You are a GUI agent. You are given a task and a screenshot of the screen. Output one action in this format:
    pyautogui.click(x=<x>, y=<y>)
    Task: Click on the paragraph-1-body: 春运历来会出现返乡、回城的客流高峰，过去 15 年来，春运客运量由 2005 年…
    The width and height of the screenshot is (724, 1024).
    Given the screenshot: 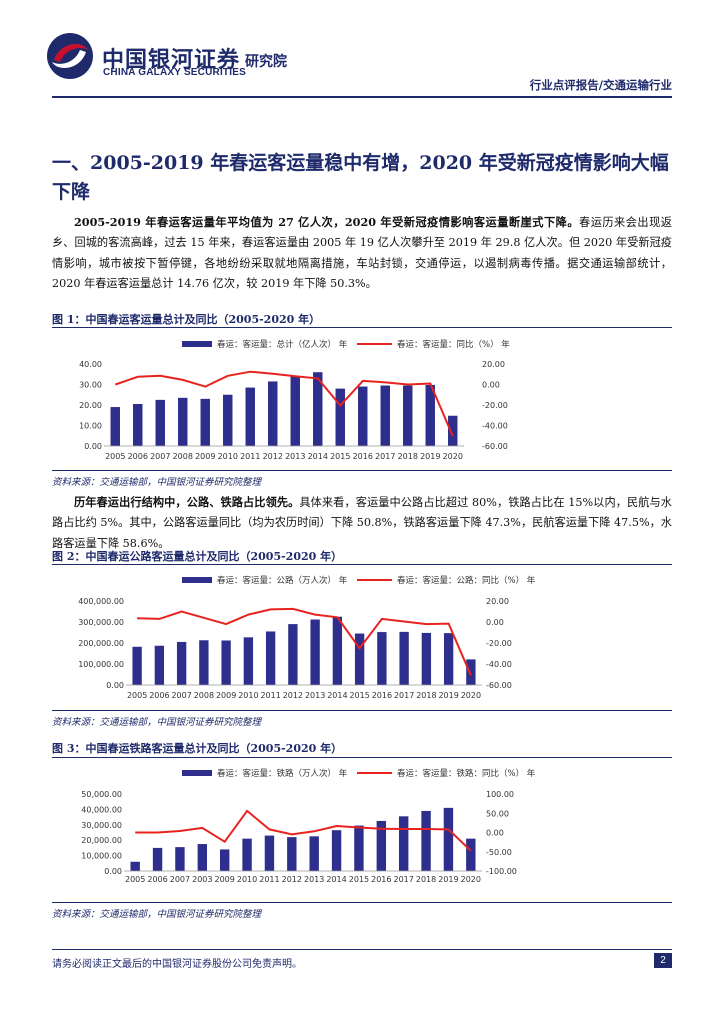 What is the action you would take?
    pyautogui.click(x=362, y=253)
    